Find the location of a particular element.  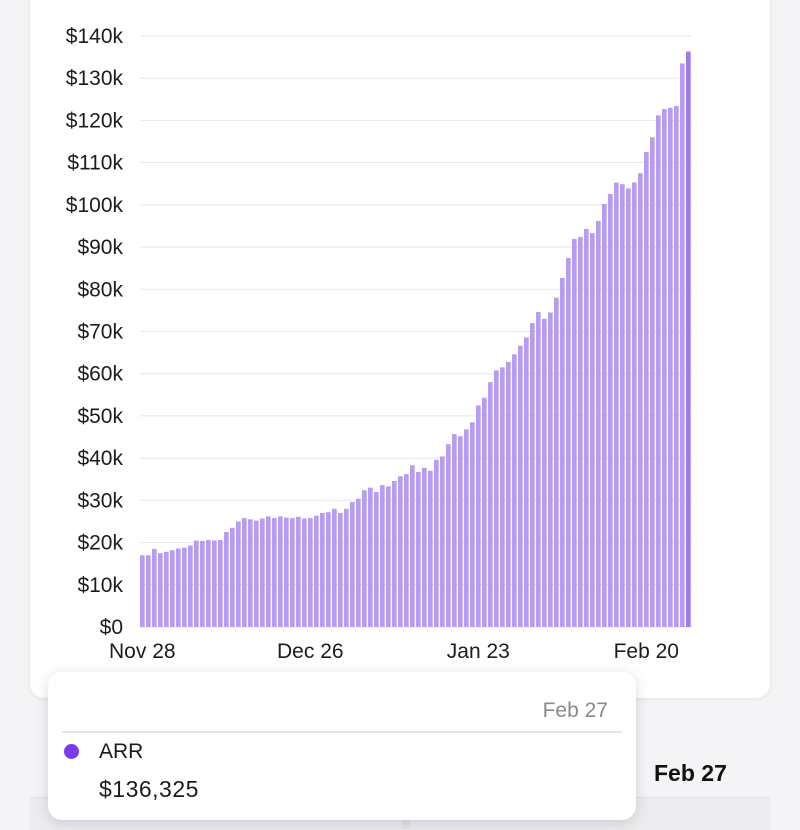

y-tick-label: $130k is located at coordinates (95, 78).